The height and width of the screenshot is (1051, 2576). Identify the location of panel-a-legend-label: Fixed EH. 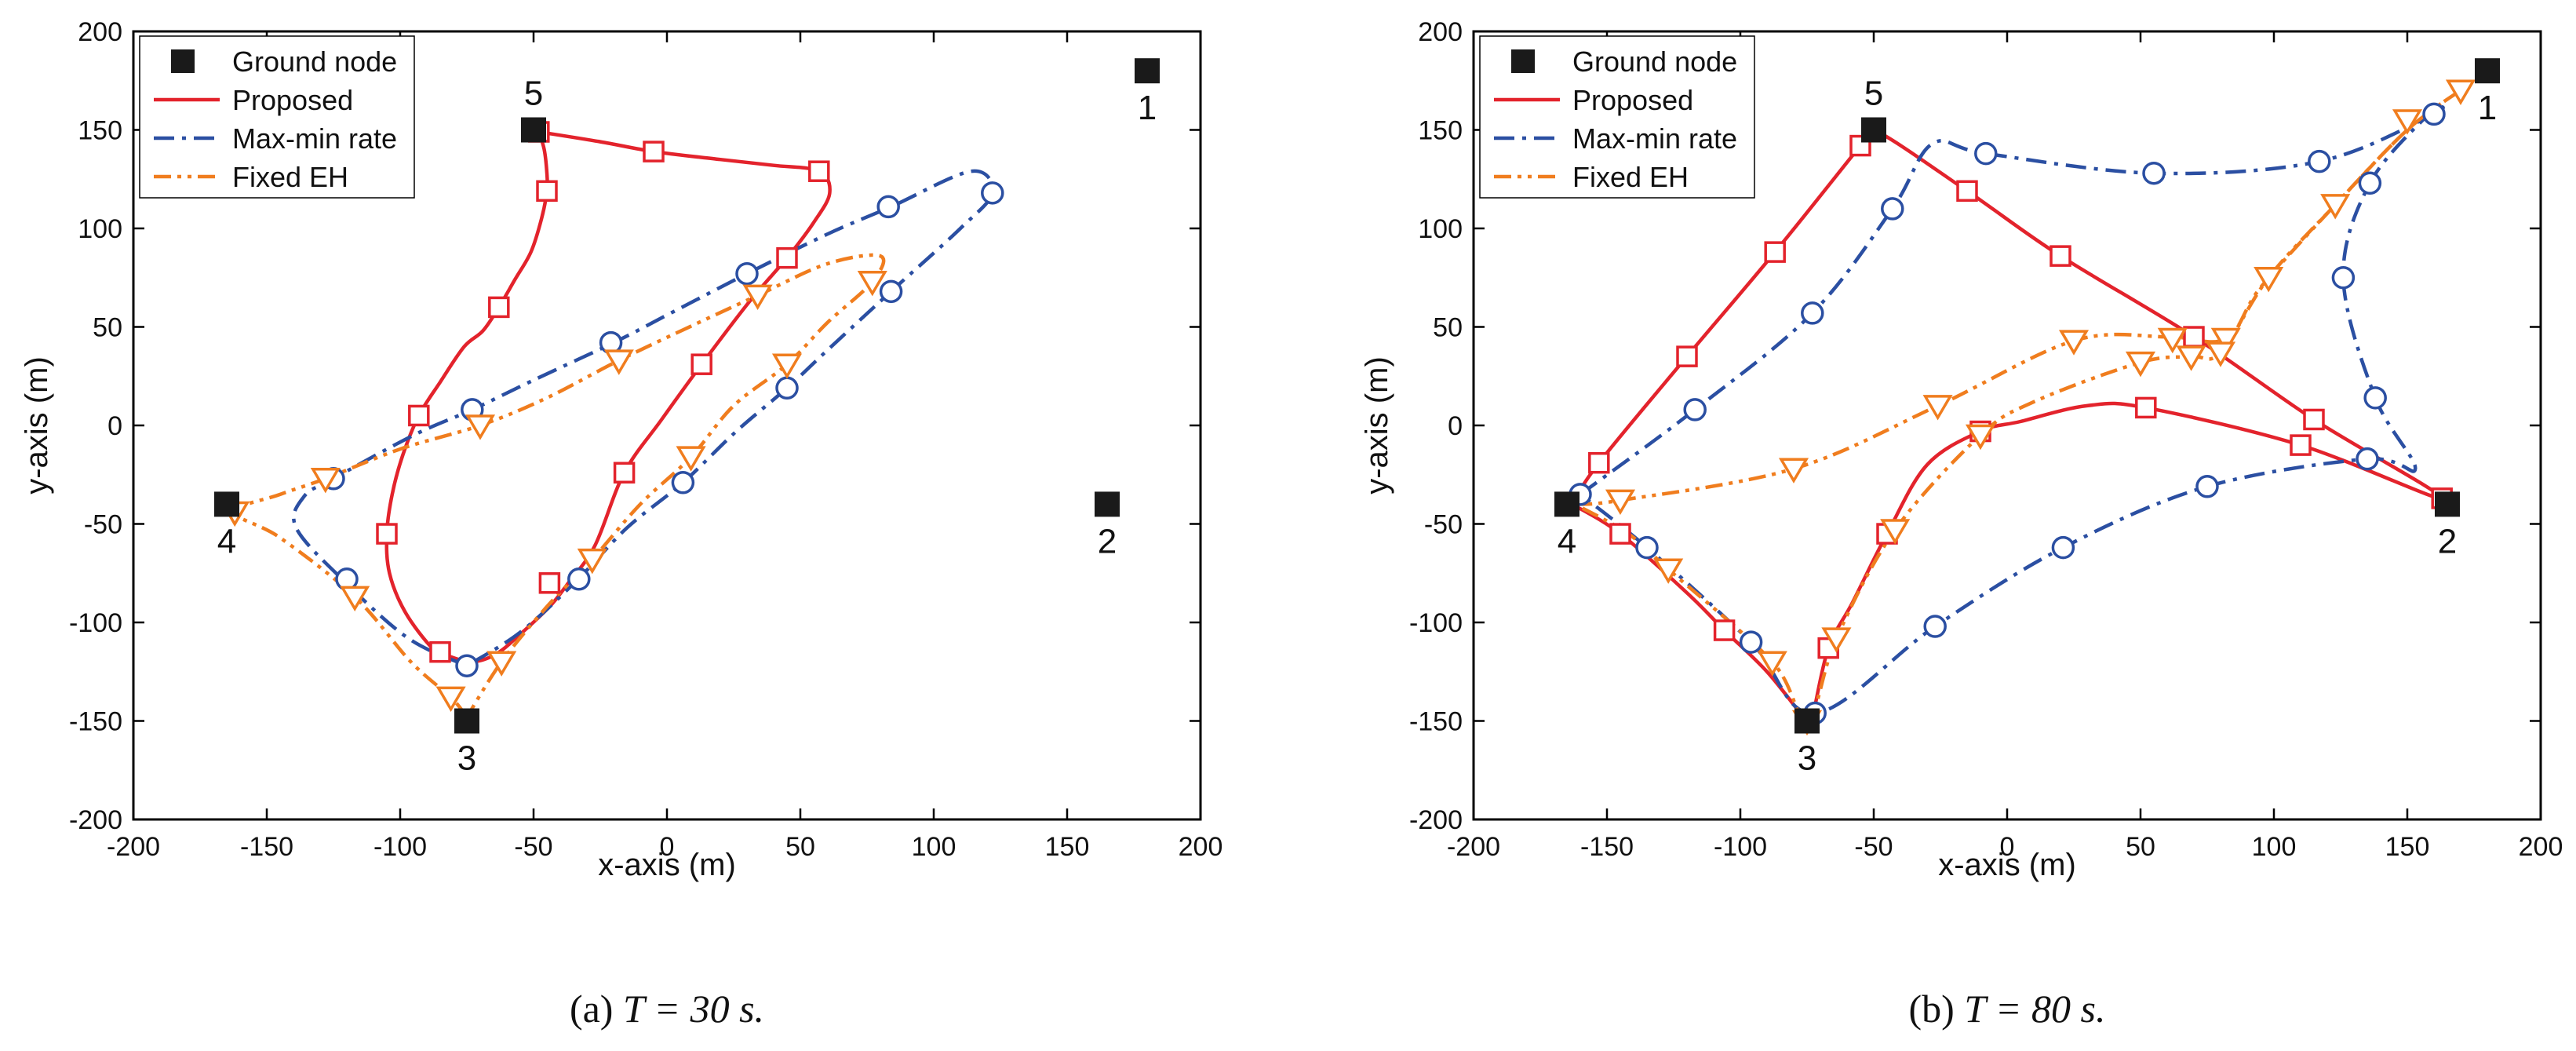
(290, 177).